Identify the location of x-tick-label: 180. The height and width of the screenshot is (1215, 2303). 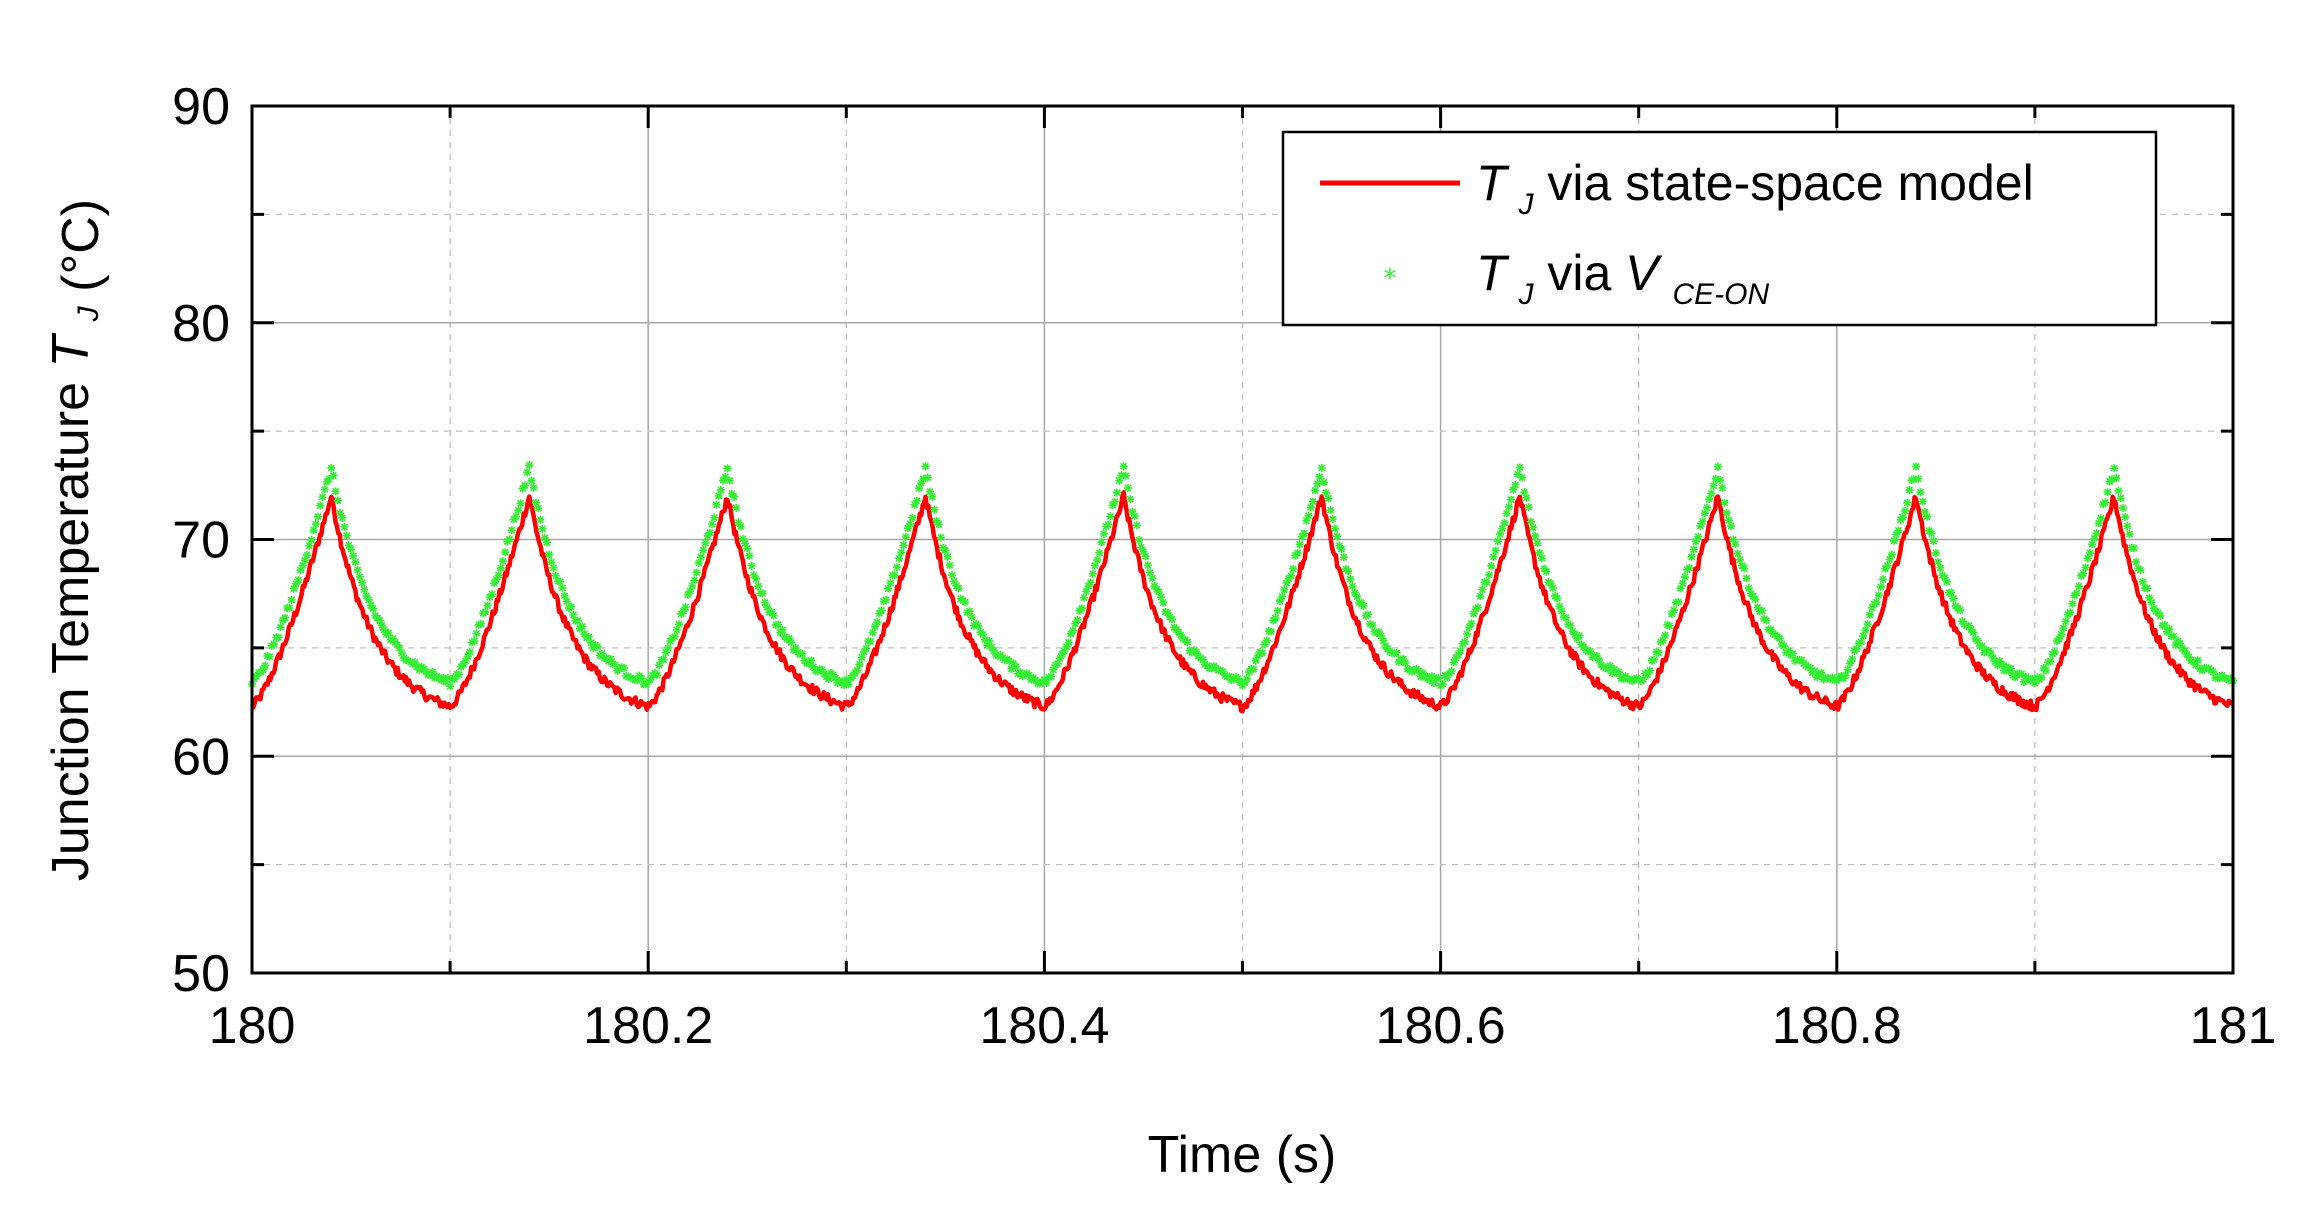
(252, 1026).